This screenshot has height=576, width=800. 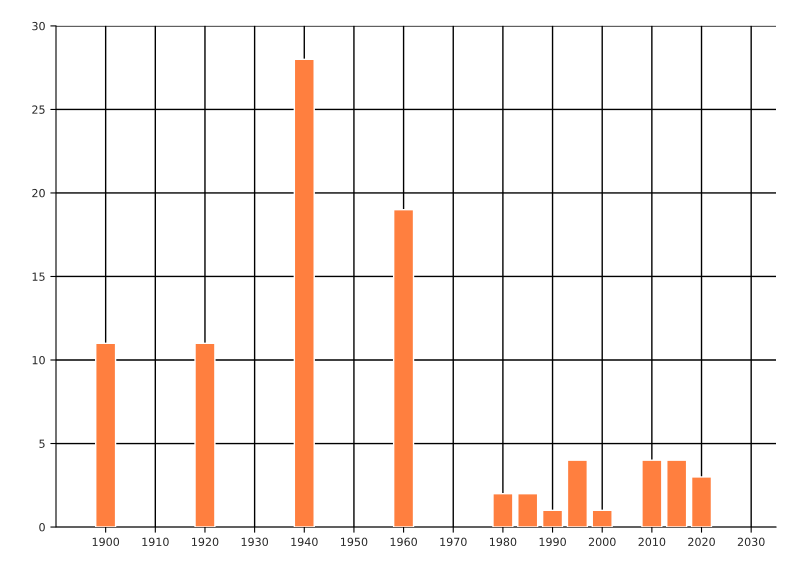 What do you see at coordinates (42, 527) in the screenshot?
I see `y-tick-label: 0` at bounding box center [42, 527].